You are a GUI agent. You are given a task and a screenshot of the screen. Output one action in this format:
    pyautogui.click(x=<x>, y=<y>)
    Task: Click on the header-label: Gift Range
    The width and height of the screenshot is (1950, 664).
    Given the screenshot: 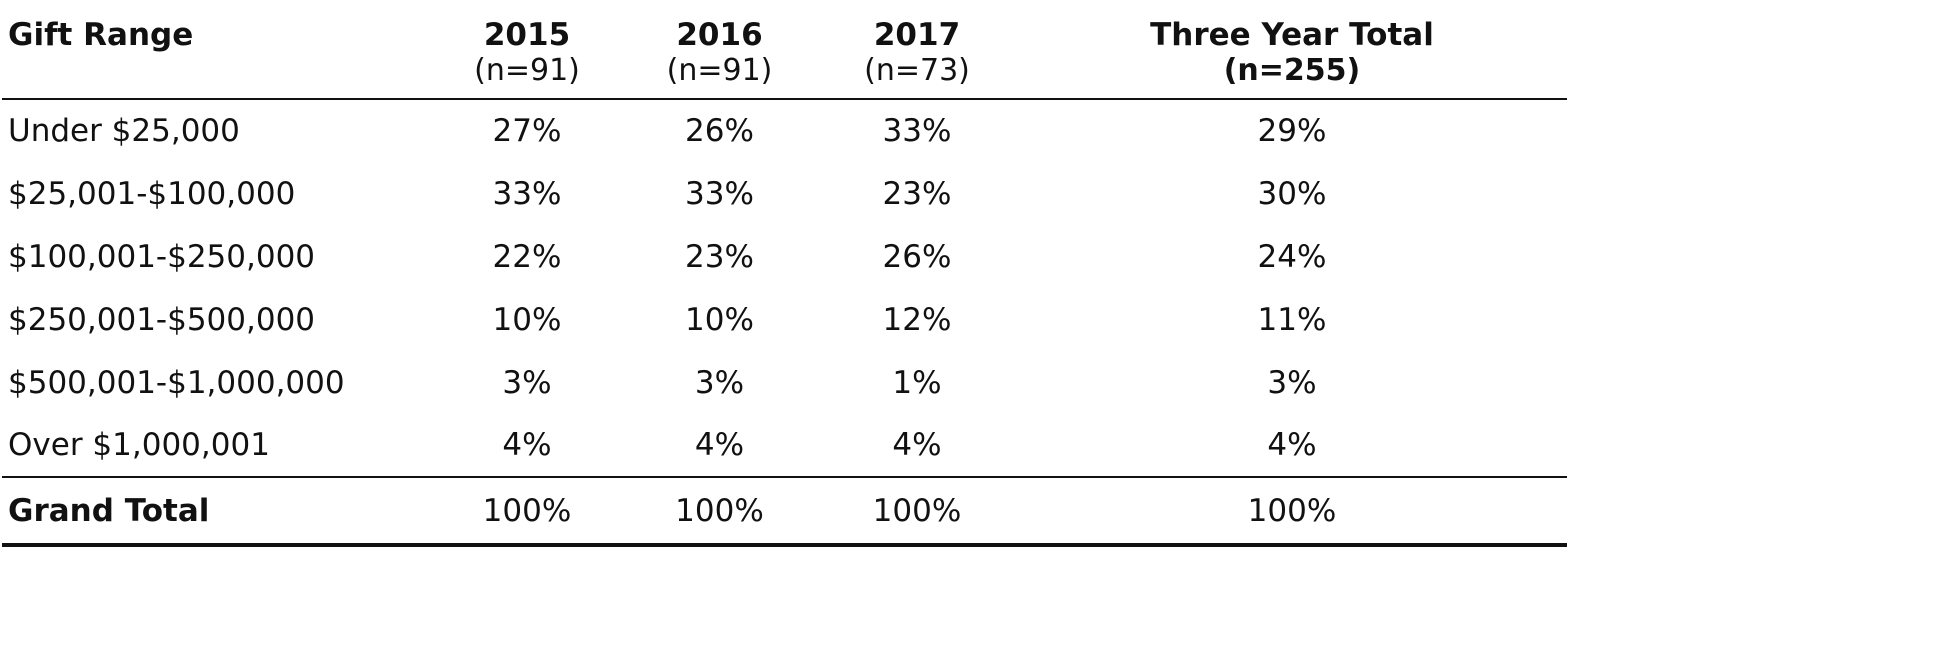 What is the action you would take?
    pyautogui.click(x=101, y=35)
    